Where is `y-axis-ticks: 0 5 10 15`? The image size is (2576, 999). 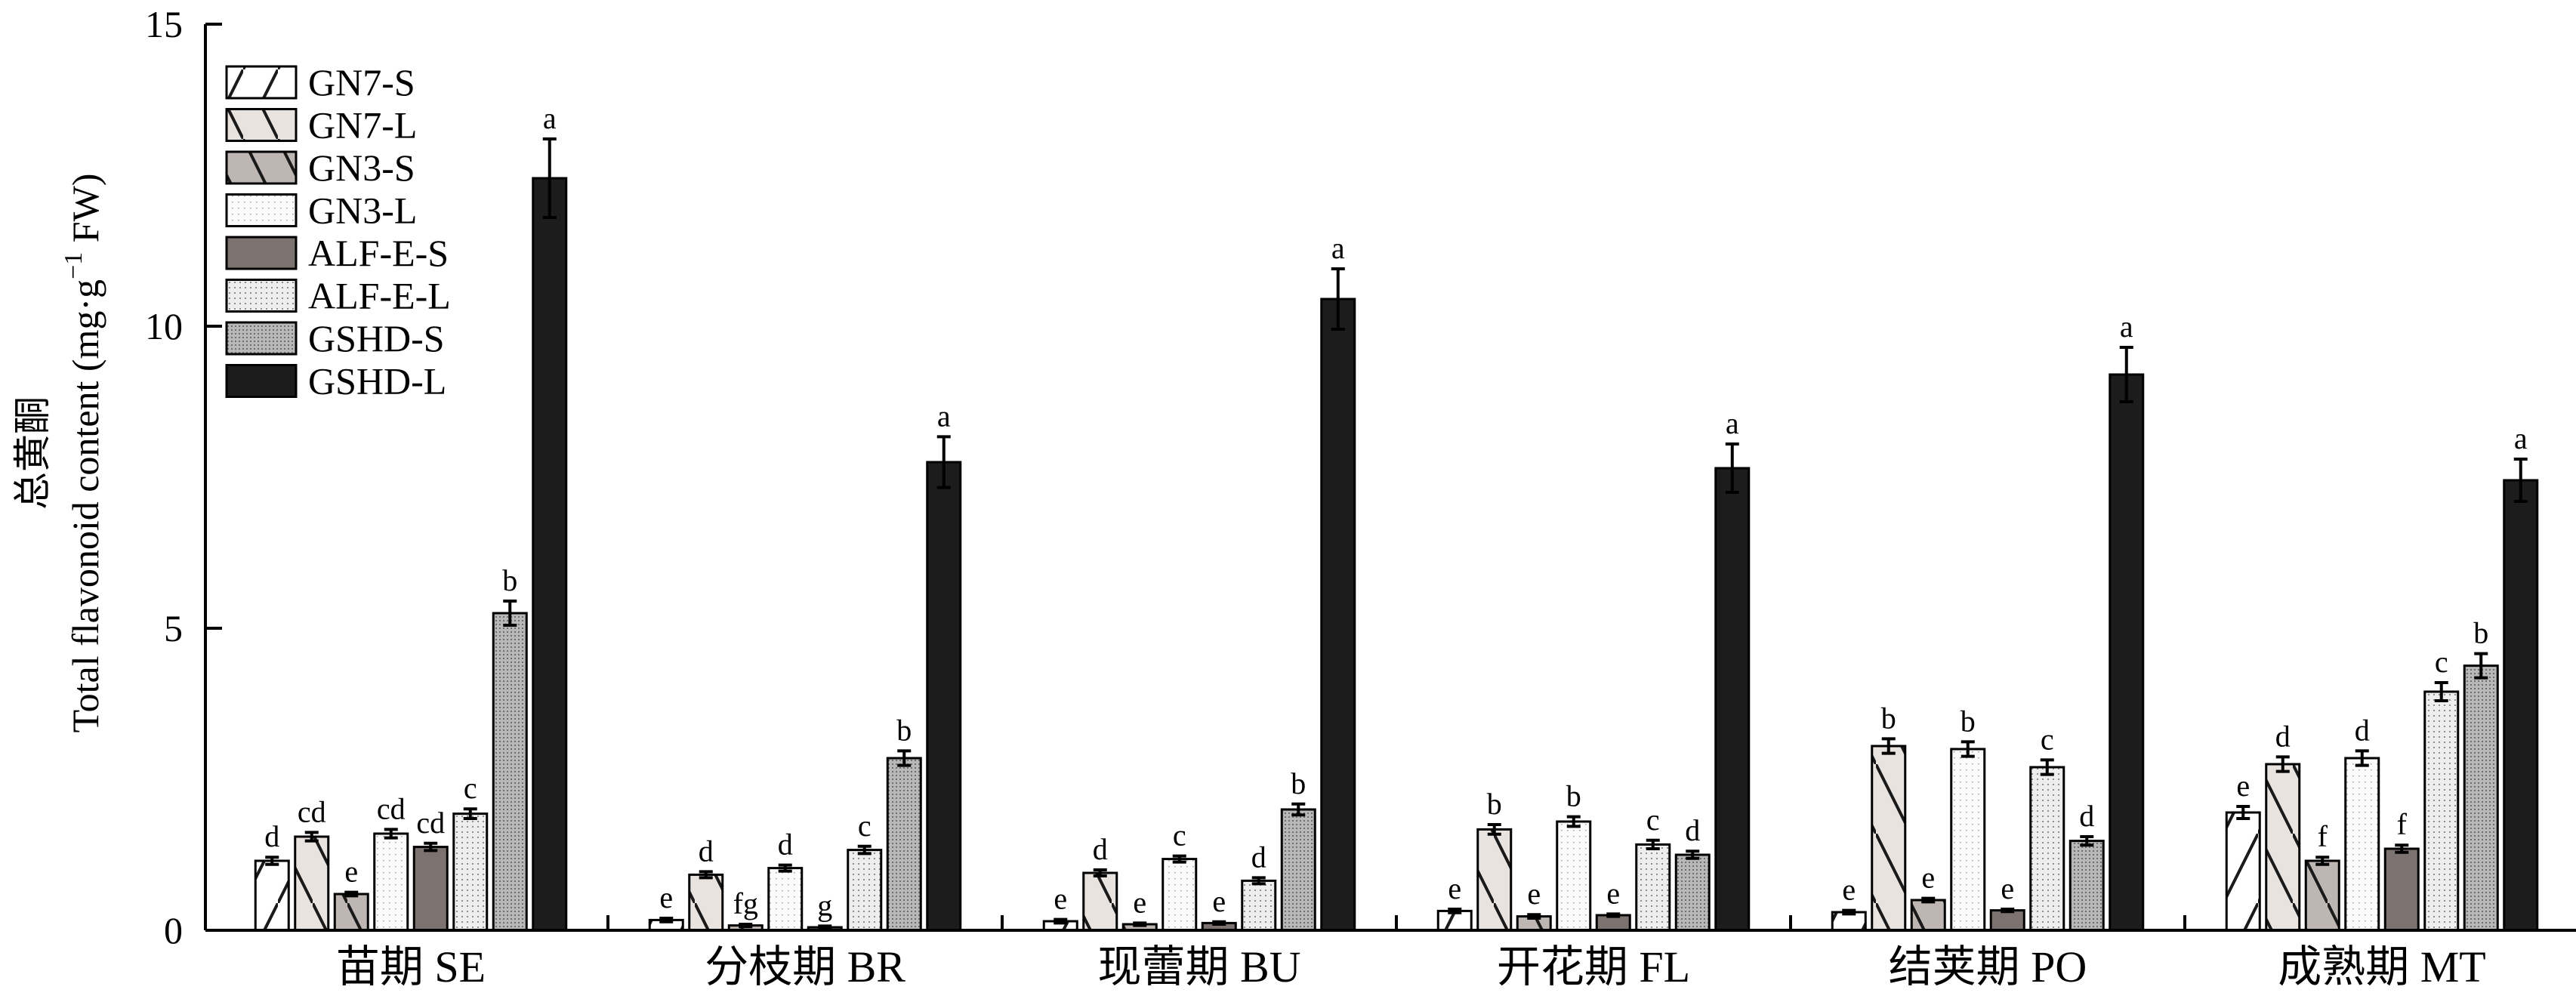 y-axis-ticks: 0 5 10 15 is located at coordinates (183, 477).